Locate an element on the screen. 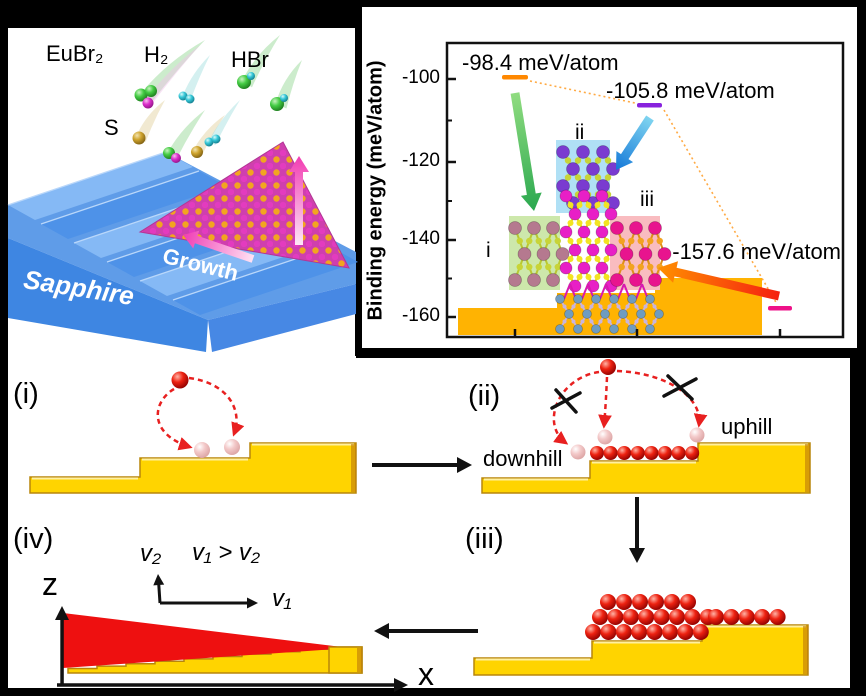  h2-label: H₂ is located at coordinates (156, 54).